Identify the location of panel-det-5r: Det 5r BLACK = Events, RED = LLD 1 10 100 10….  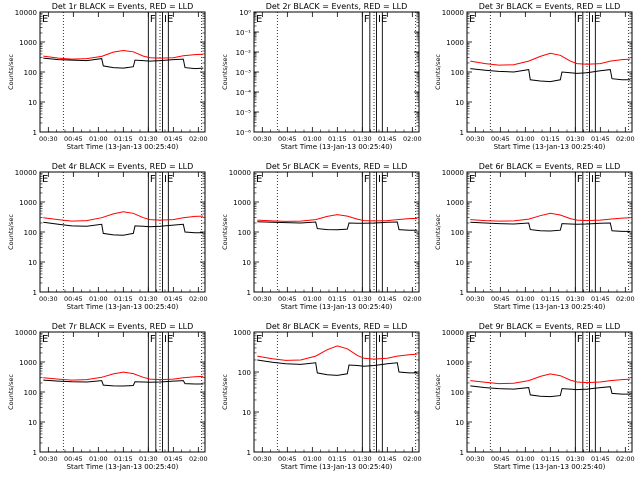
(321, 236).